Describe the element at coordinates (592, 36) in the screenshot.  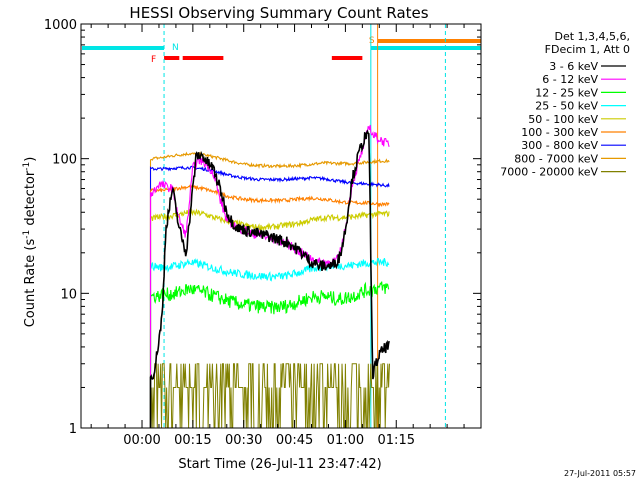
I see `legend-header-line-1: Det 1,3,4,5,6,` at that location.